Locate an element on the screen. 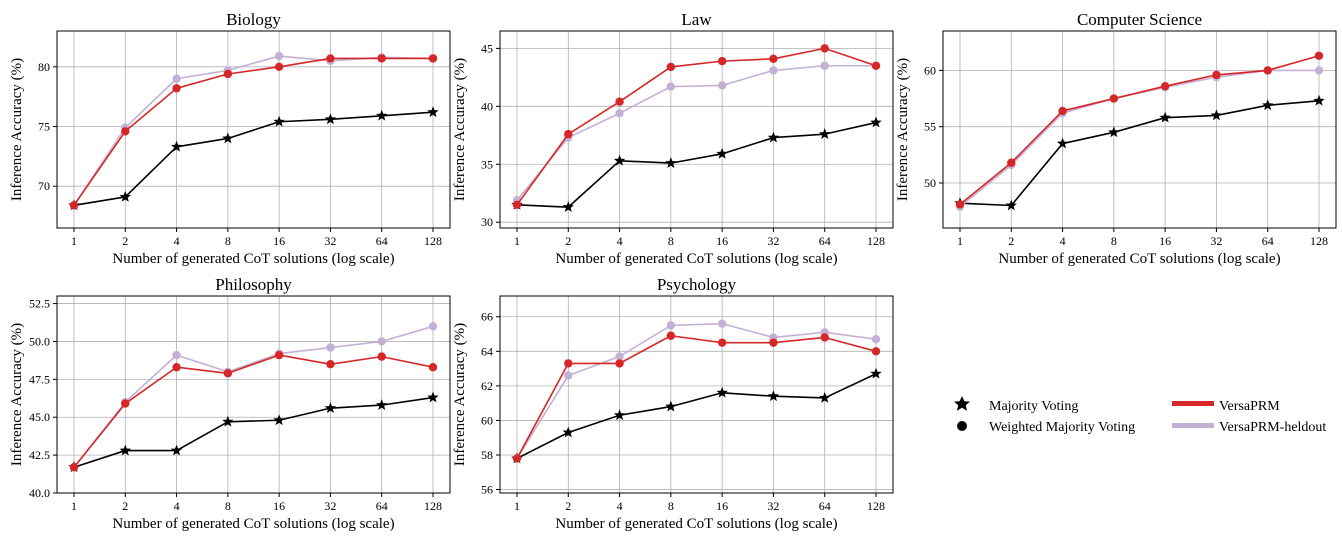 The width and height of the screenshot is (1342, 542). x-tick-label: 128 is located at coordinates (1319, 241).